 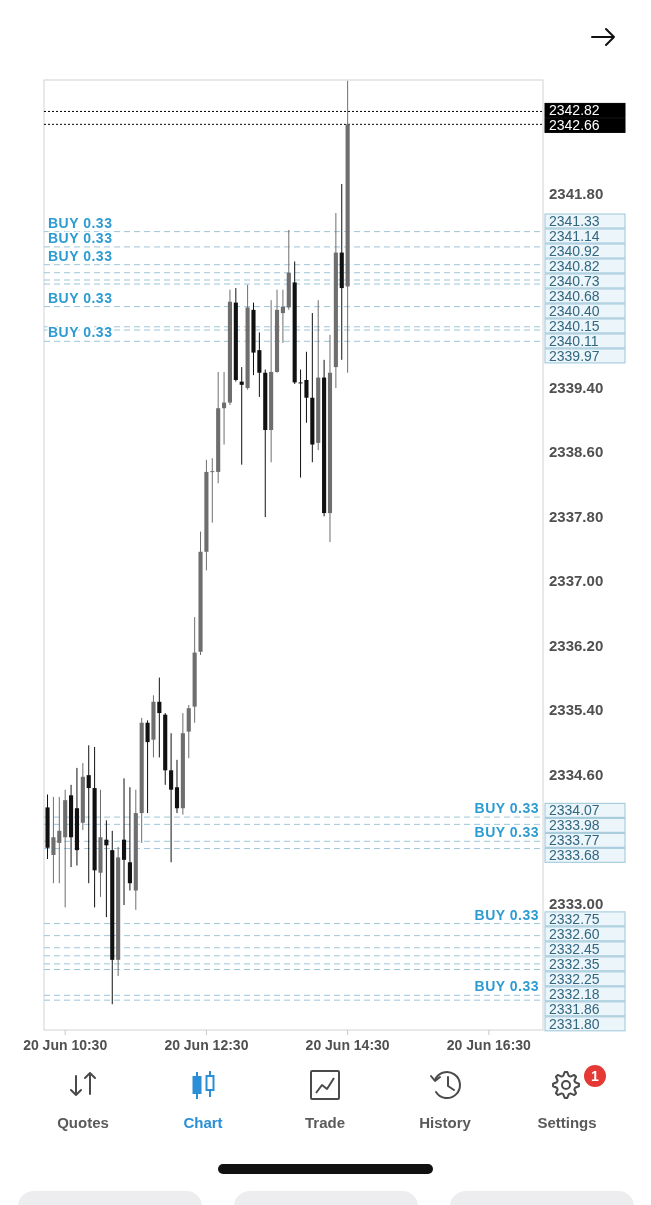 I want to click on text: History, so click(x=445, y=1122).